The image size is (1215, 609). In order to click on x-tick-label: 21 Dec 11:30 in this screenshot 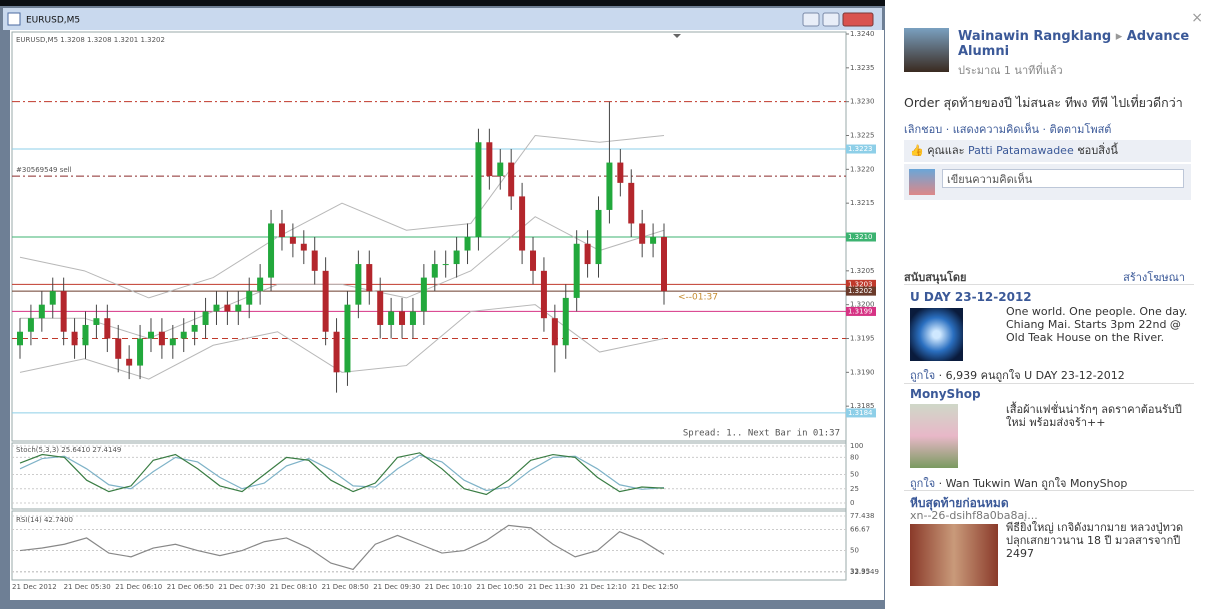, I will do `click(551, 587)`.